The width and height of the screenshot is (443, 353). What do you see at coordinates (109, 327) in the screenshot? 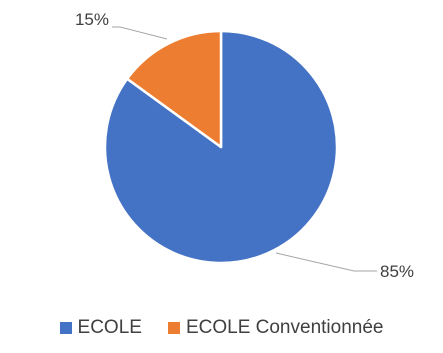
I see `legend-label-ecole: ECOLE` at bounding box center [109, 327].